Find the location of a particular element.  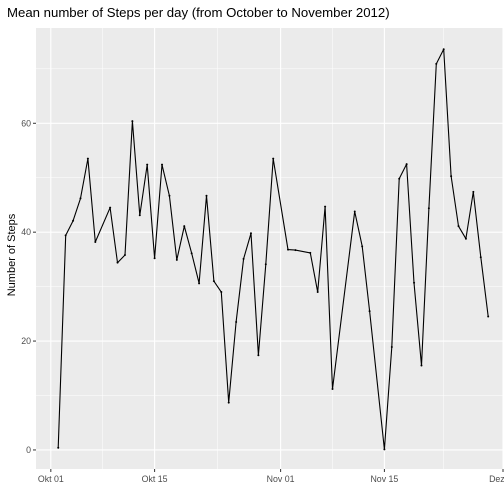

x-axis: Okt 01 Okt 15 Nov 01 Nov 15 Dez 01 is located at coordinates (271, 476).